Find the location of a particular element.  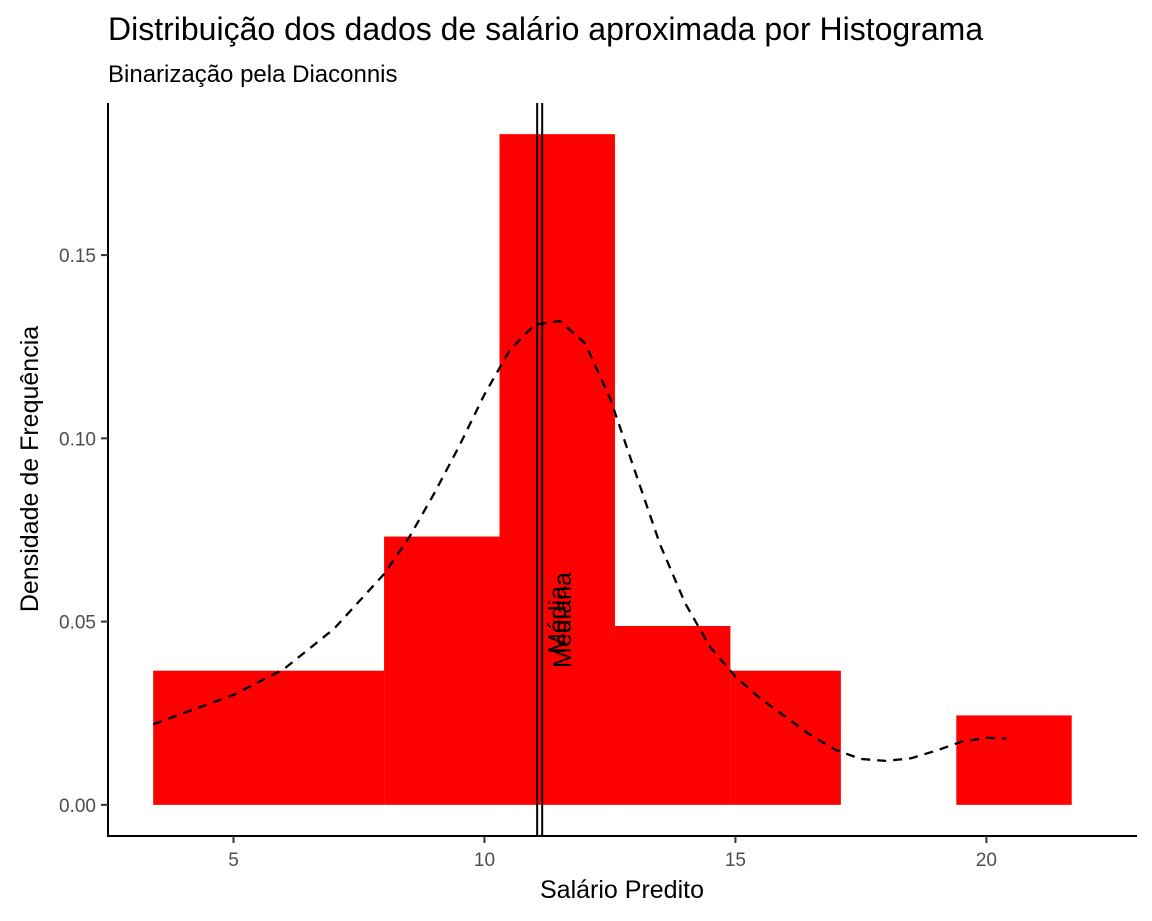

y-axis-ticks: 0.00 0.05 0.10 0.15 is located at coordinates (83, 531).